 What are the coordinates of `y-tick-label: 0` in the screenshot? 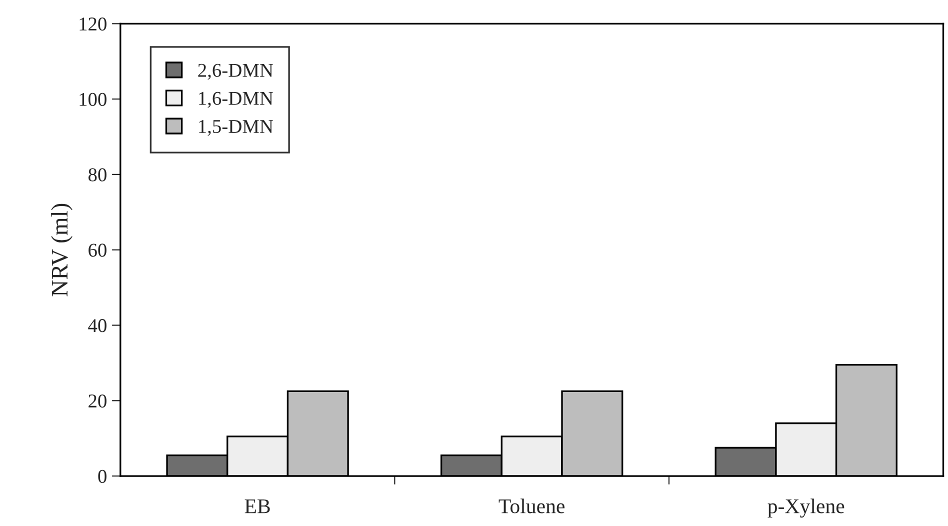 It's located at (102, 476).